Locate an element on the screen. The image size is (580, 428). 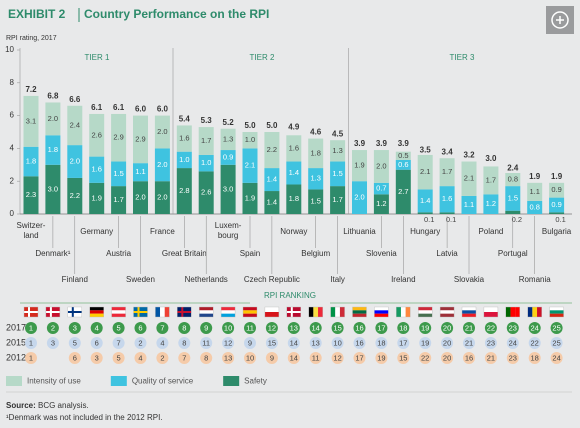
ranking-year: 2015 is located at coordinates (16, 342).